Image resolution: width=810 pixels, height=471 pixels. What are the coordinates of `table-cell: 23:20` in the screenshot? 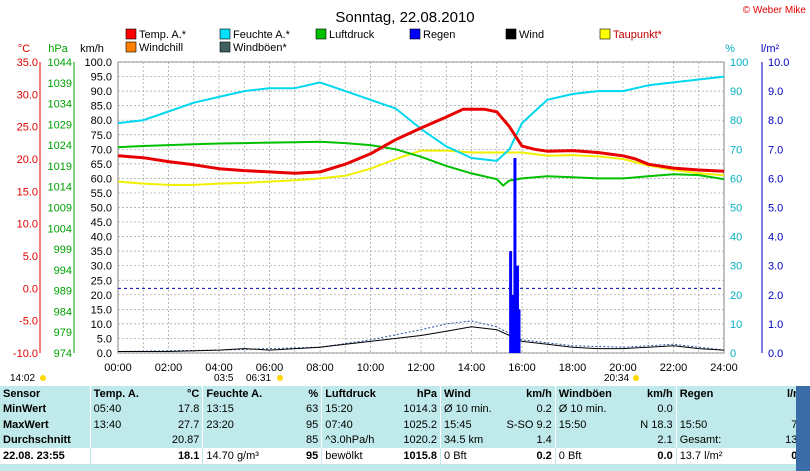 It's located at (220, 424).